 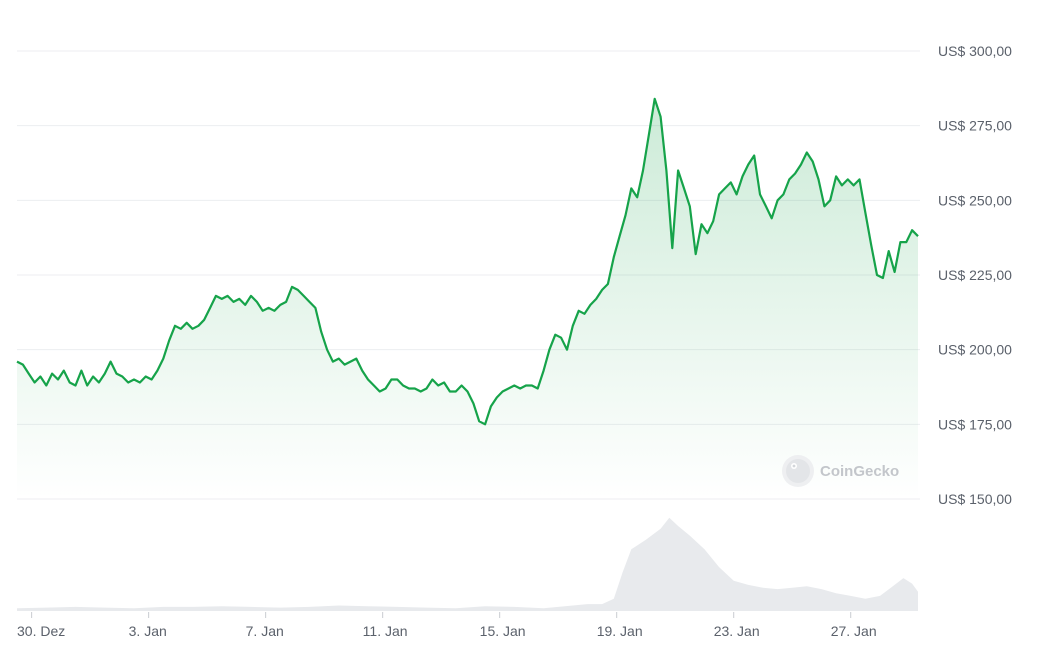 What do you see at coordinates (975, 200) in the screenshot?
I see `y-tick-label: US$ 250,00` at bounding box center [975, 200].